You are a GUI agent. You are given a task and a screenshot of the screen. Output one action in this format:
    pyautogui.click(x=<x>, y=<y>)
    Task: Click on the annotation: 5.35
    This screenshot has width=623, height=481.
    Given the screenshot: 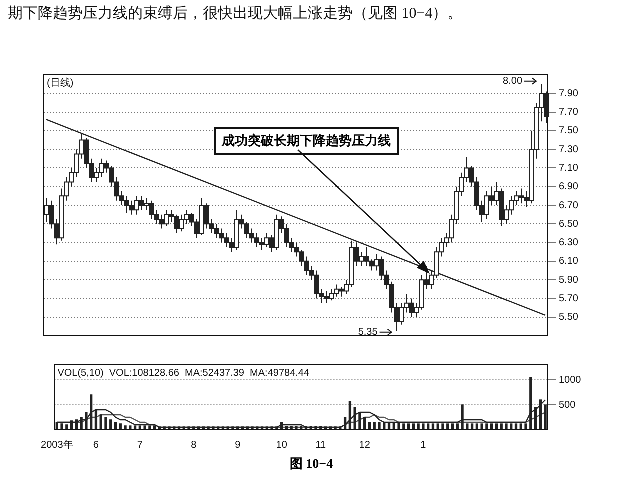 What is the action you would take?
    pyautogui.click(x=368, y=332)
    